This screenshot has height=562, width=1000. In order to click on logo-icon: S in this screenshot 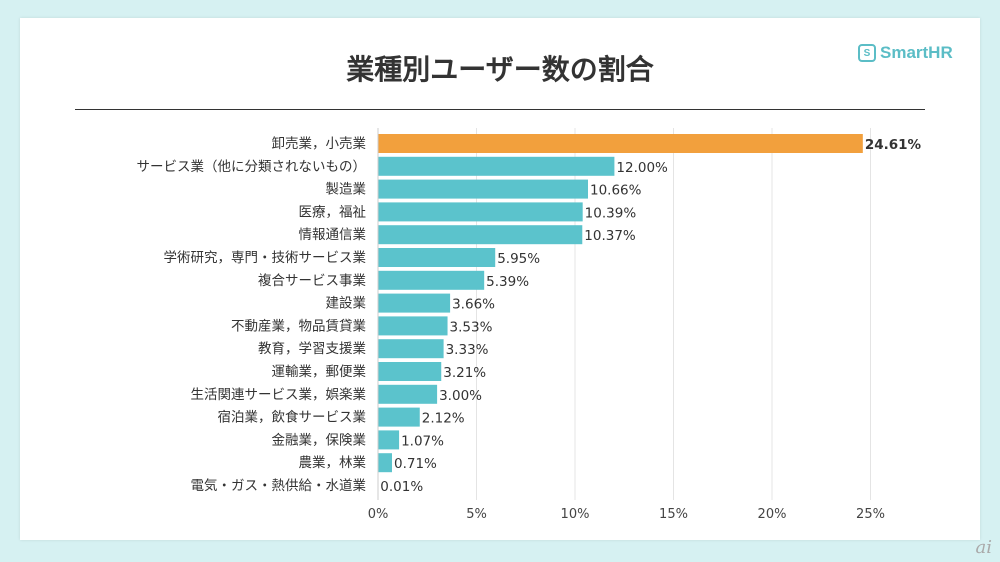, I will do `click(867, 53)`.